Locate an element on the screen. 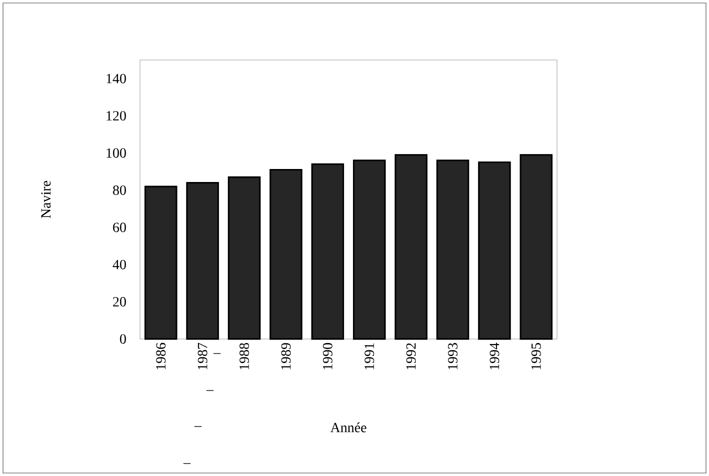 The image size is (709, 476). y-tick-label: 120 is located at coordinates (116, 116).